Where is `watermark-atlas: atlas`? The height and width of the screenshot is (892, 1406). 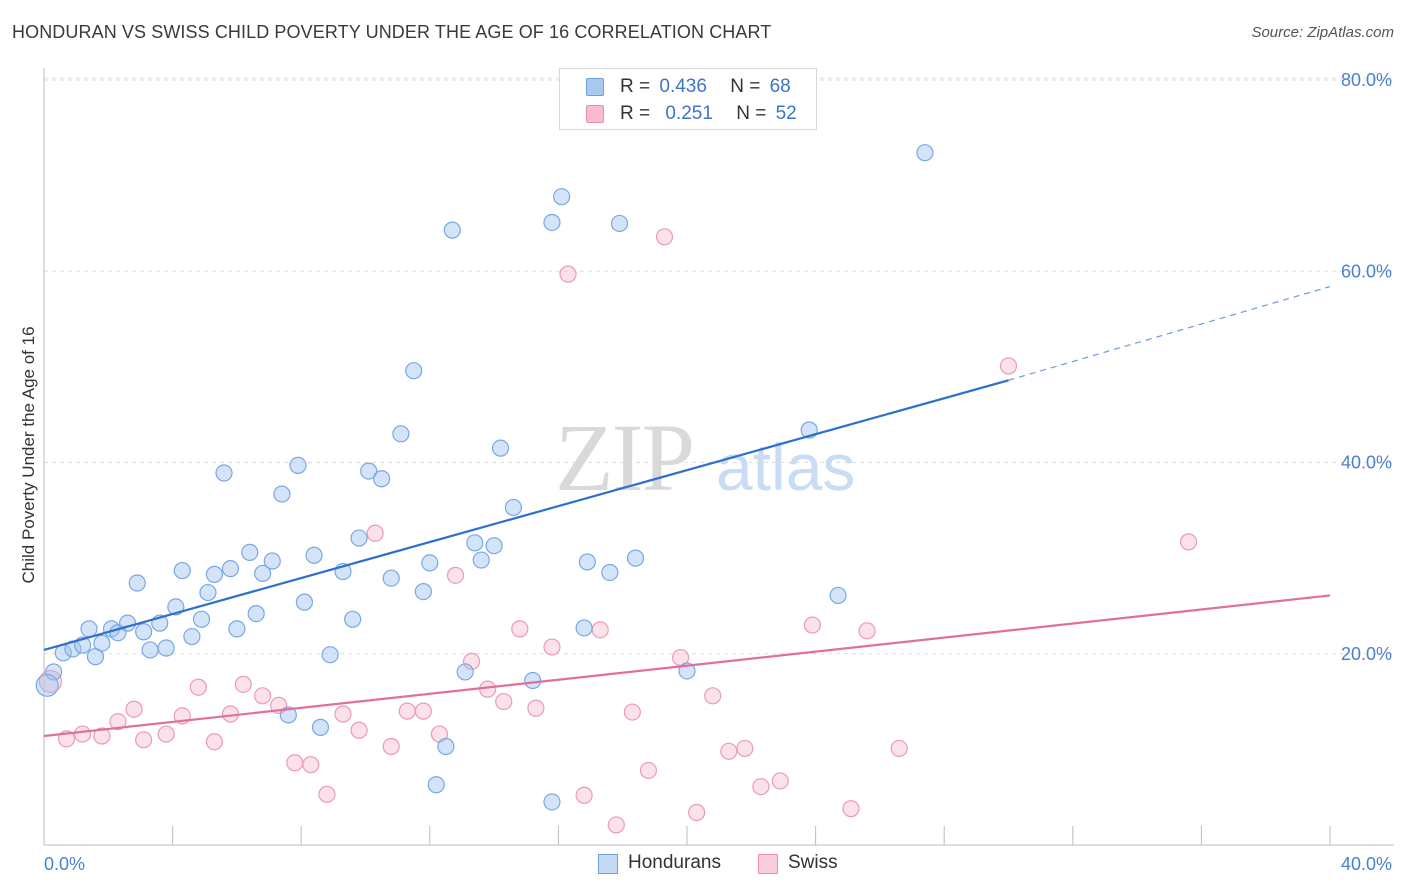
watermark-atlas: atlas is located at coordinates (785, 467).